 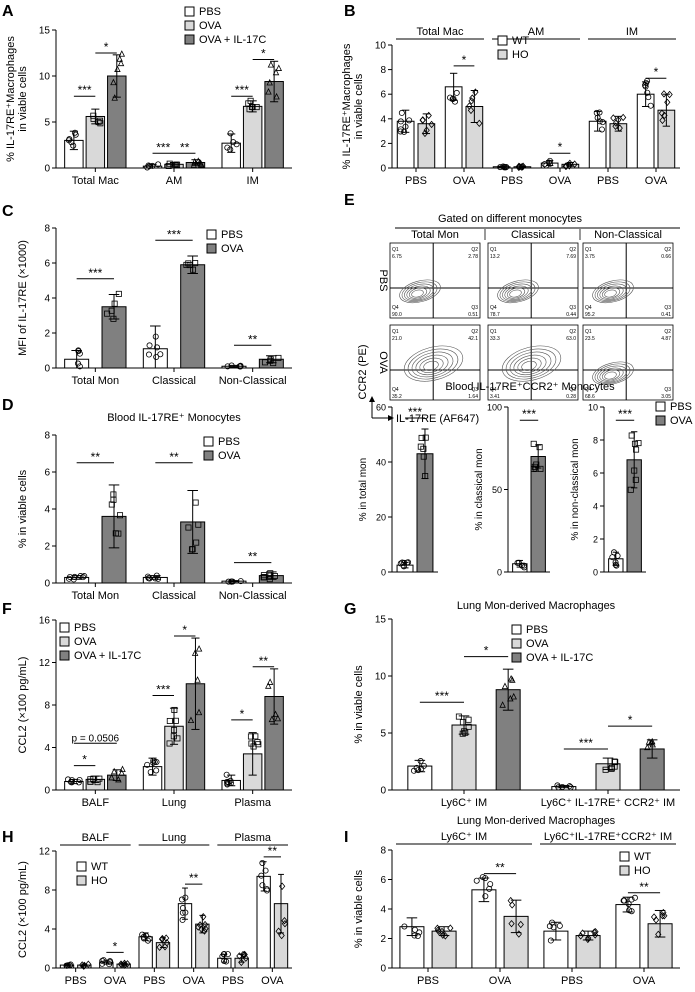 What do you see at coordinates (397, 315) in the screenshot?
I see `q4-value: 90.0` at bounding box center [397, 315].